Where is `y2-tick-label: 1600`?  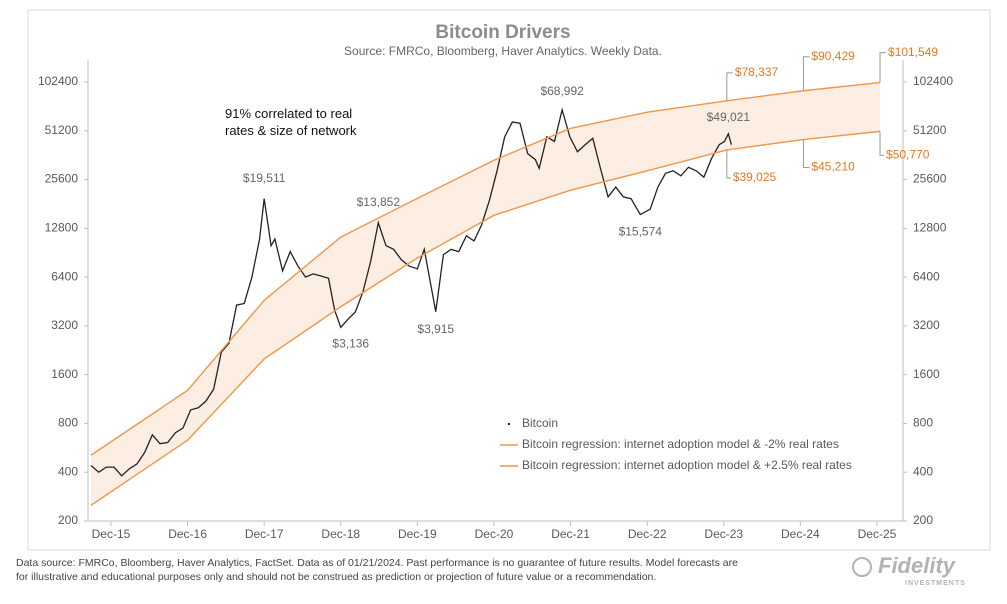 y2-tick-label: 1600 is located at coordinates (926, 374).